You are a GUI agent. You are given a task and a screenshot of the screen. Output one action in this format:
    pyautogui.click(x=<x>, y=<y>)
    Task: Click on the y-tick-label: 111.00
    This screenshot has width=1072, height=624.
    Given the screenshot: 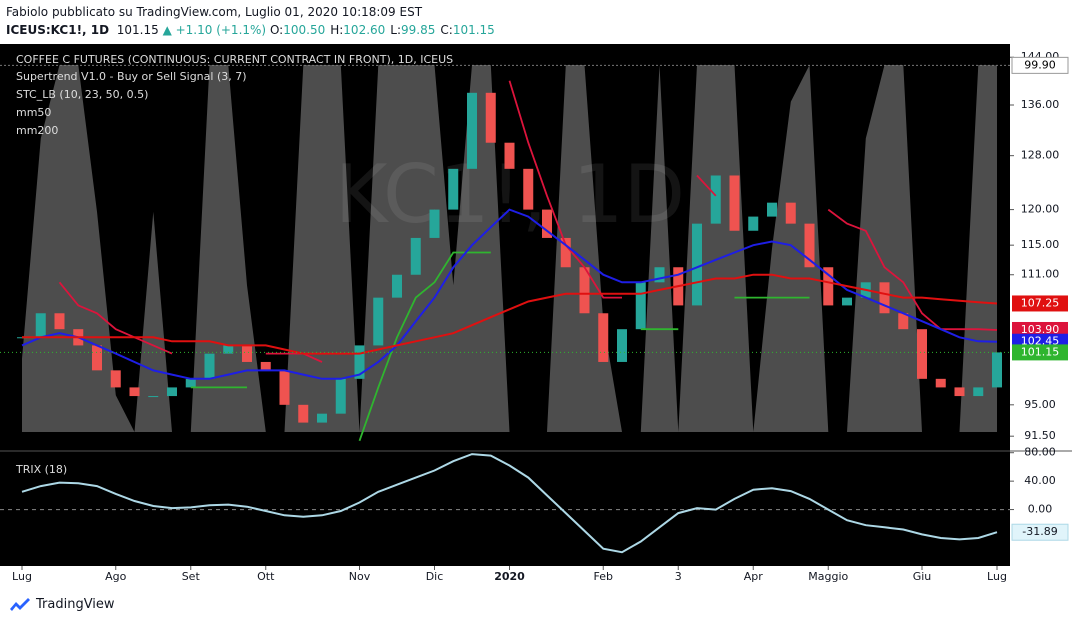 What is the action you would take?
    pyautogui.click(x=1040, y=274)
    